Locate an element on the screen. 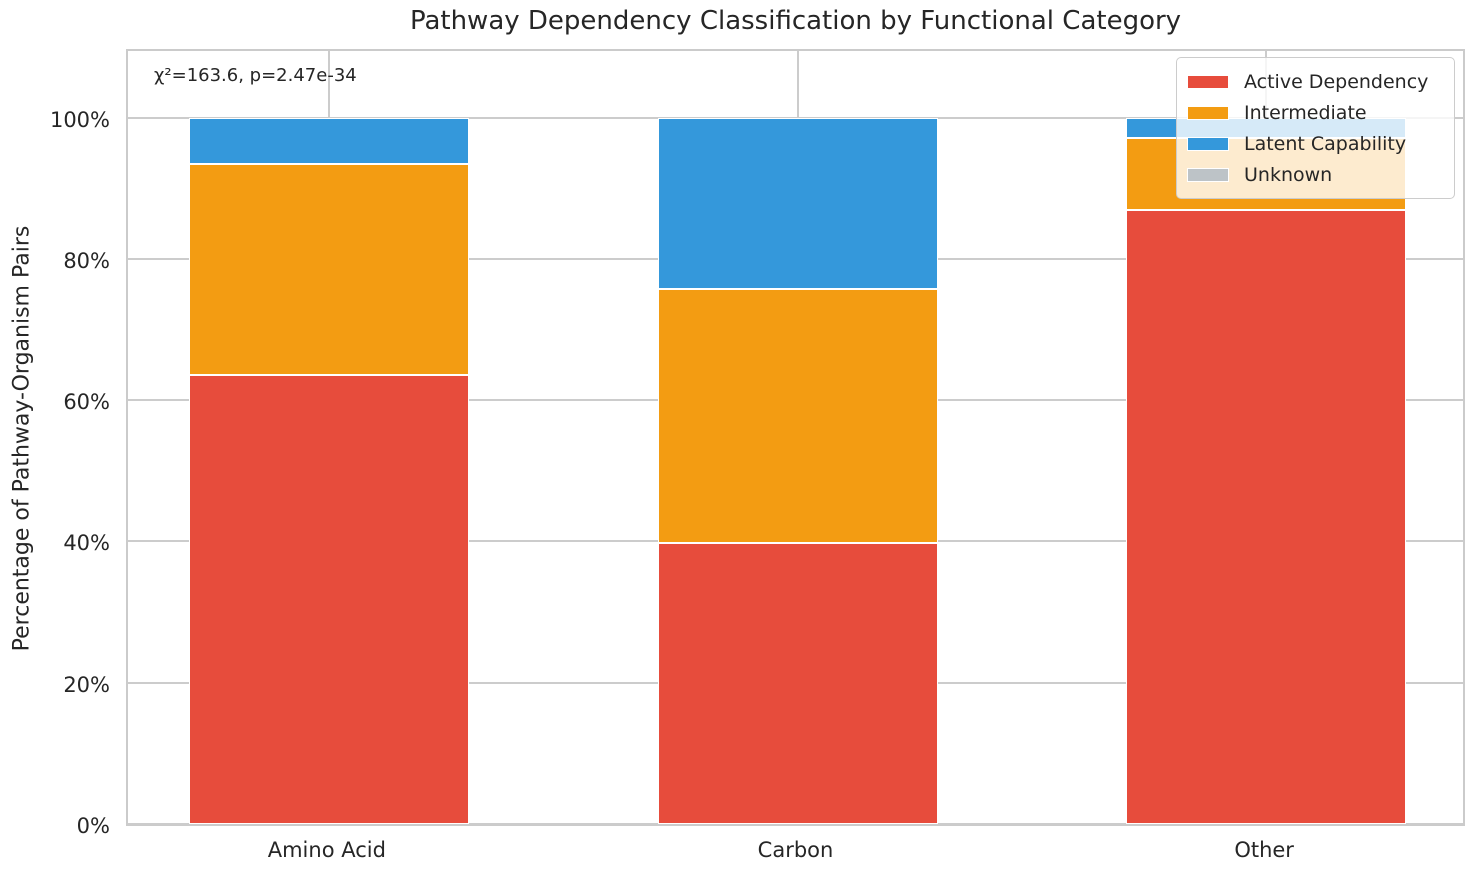 Image resolution: width=1480 pixels, height=880 pixels. legend-label-unknown: Unknown is located at coordinates (1288, 174).